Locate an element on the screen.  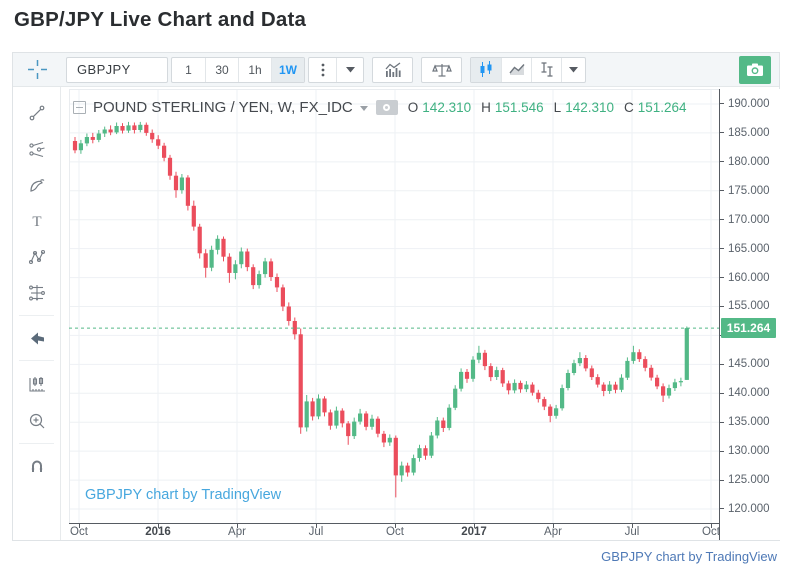
page-title: GBP/JPY Live Chart and Data is located at coordinates (160, 19).